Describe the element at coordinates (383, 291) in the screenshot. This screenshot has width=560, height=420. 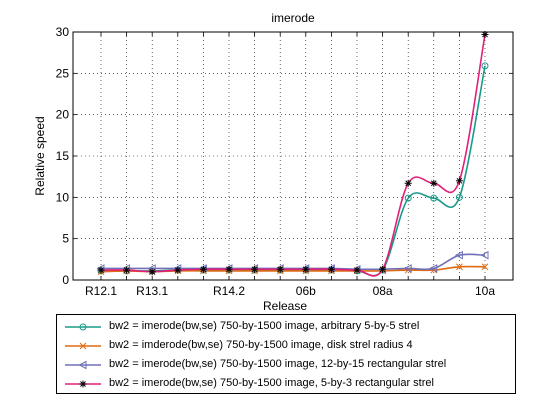
I see `x-tick-label: 08a` at that location.